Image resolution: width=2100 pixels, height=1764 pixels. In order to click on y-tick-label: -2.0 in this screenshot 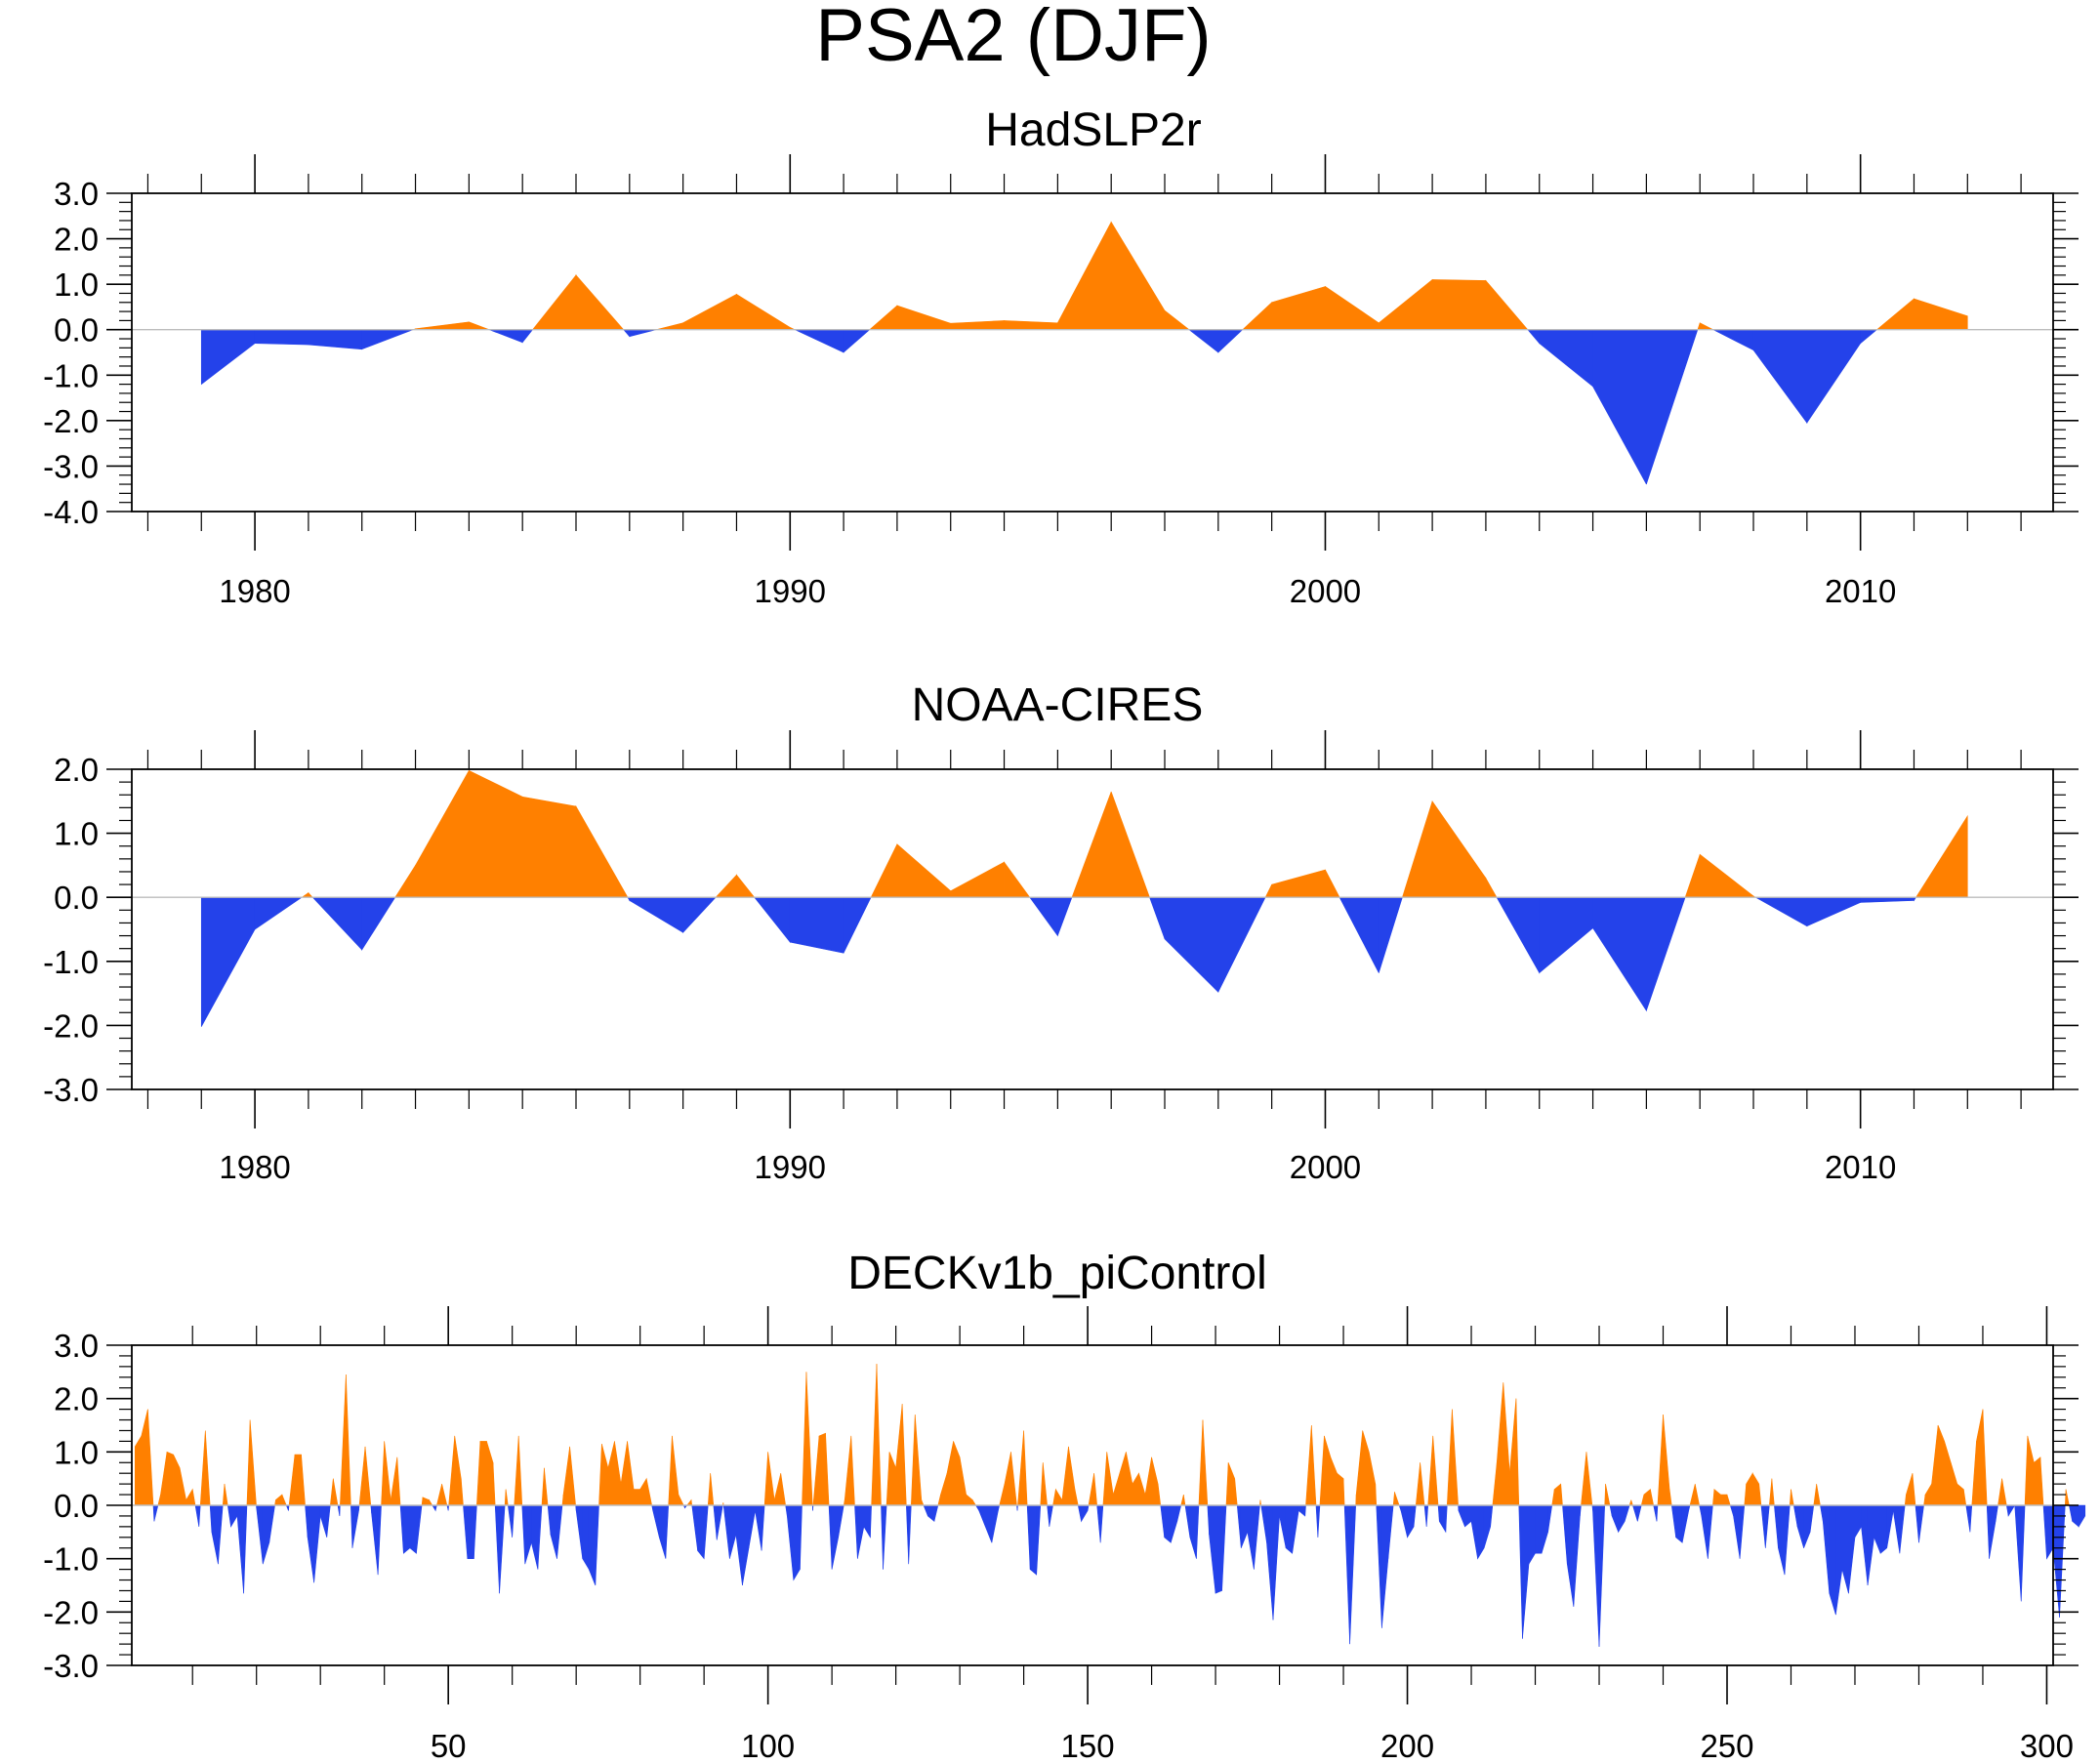, I will do `click(71, 1612)`.